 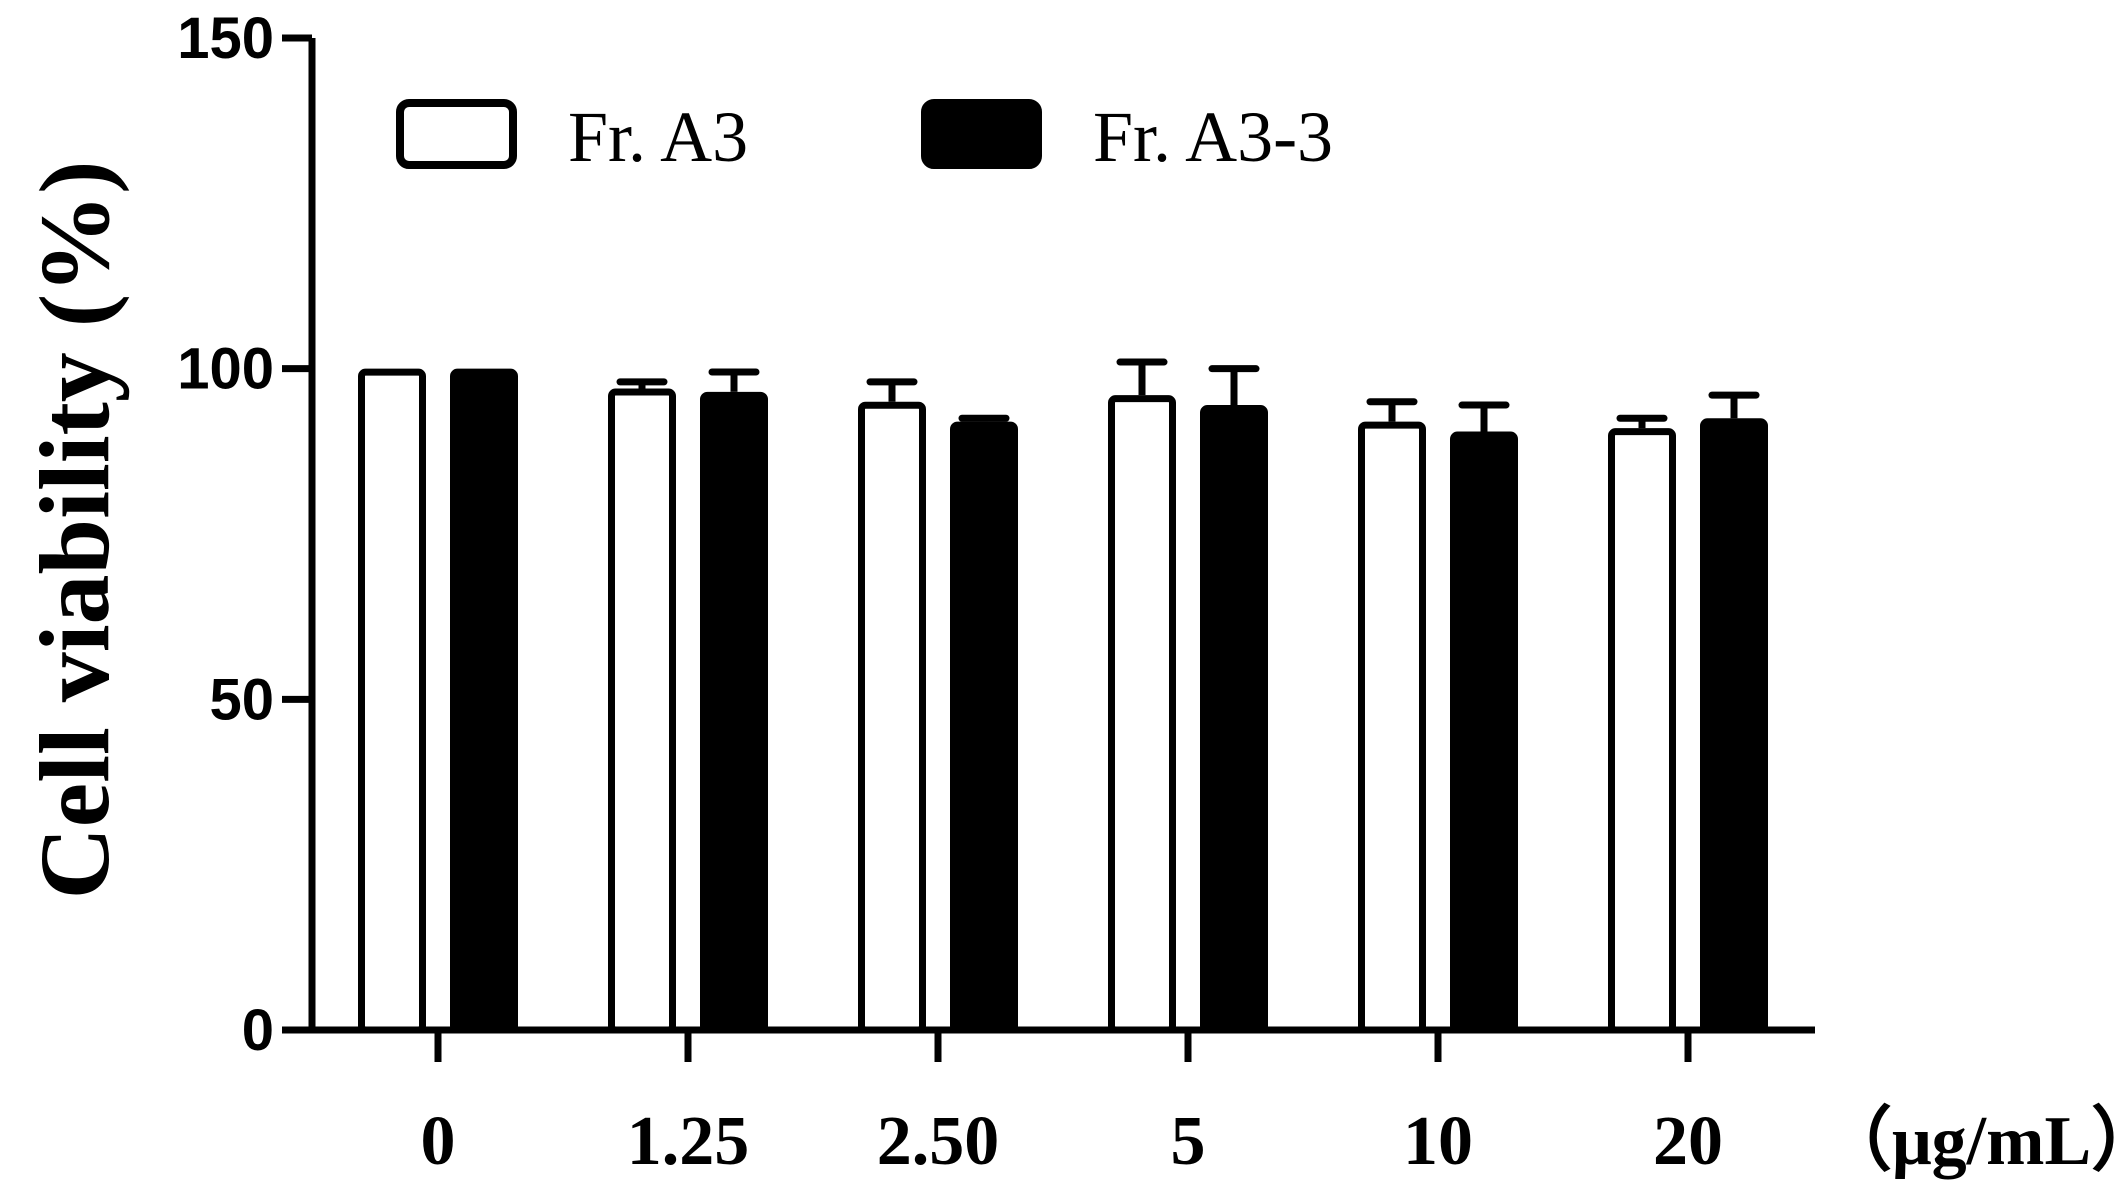 I want to click on x-tick-label: 20, so click(x=1688, y=1141).